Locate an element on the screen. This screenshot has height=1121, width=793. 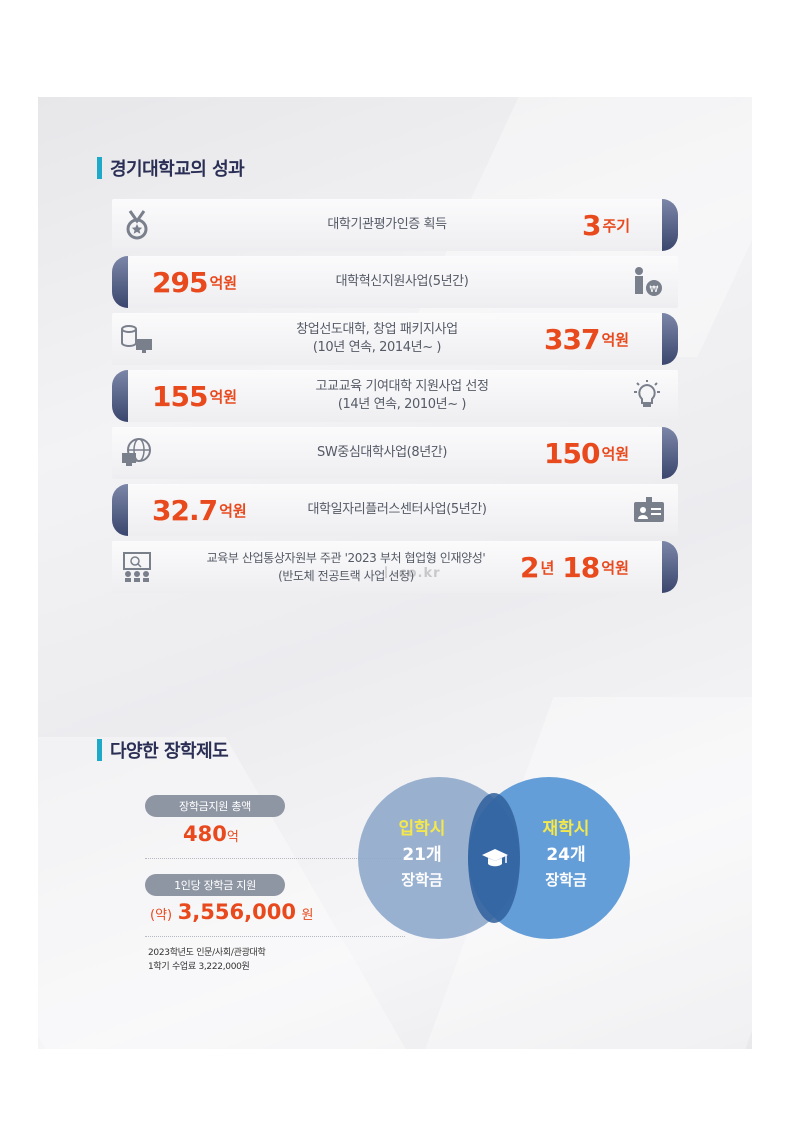
total-label-pill: 장학금지원 총액 is located at coordinates (215, 806).